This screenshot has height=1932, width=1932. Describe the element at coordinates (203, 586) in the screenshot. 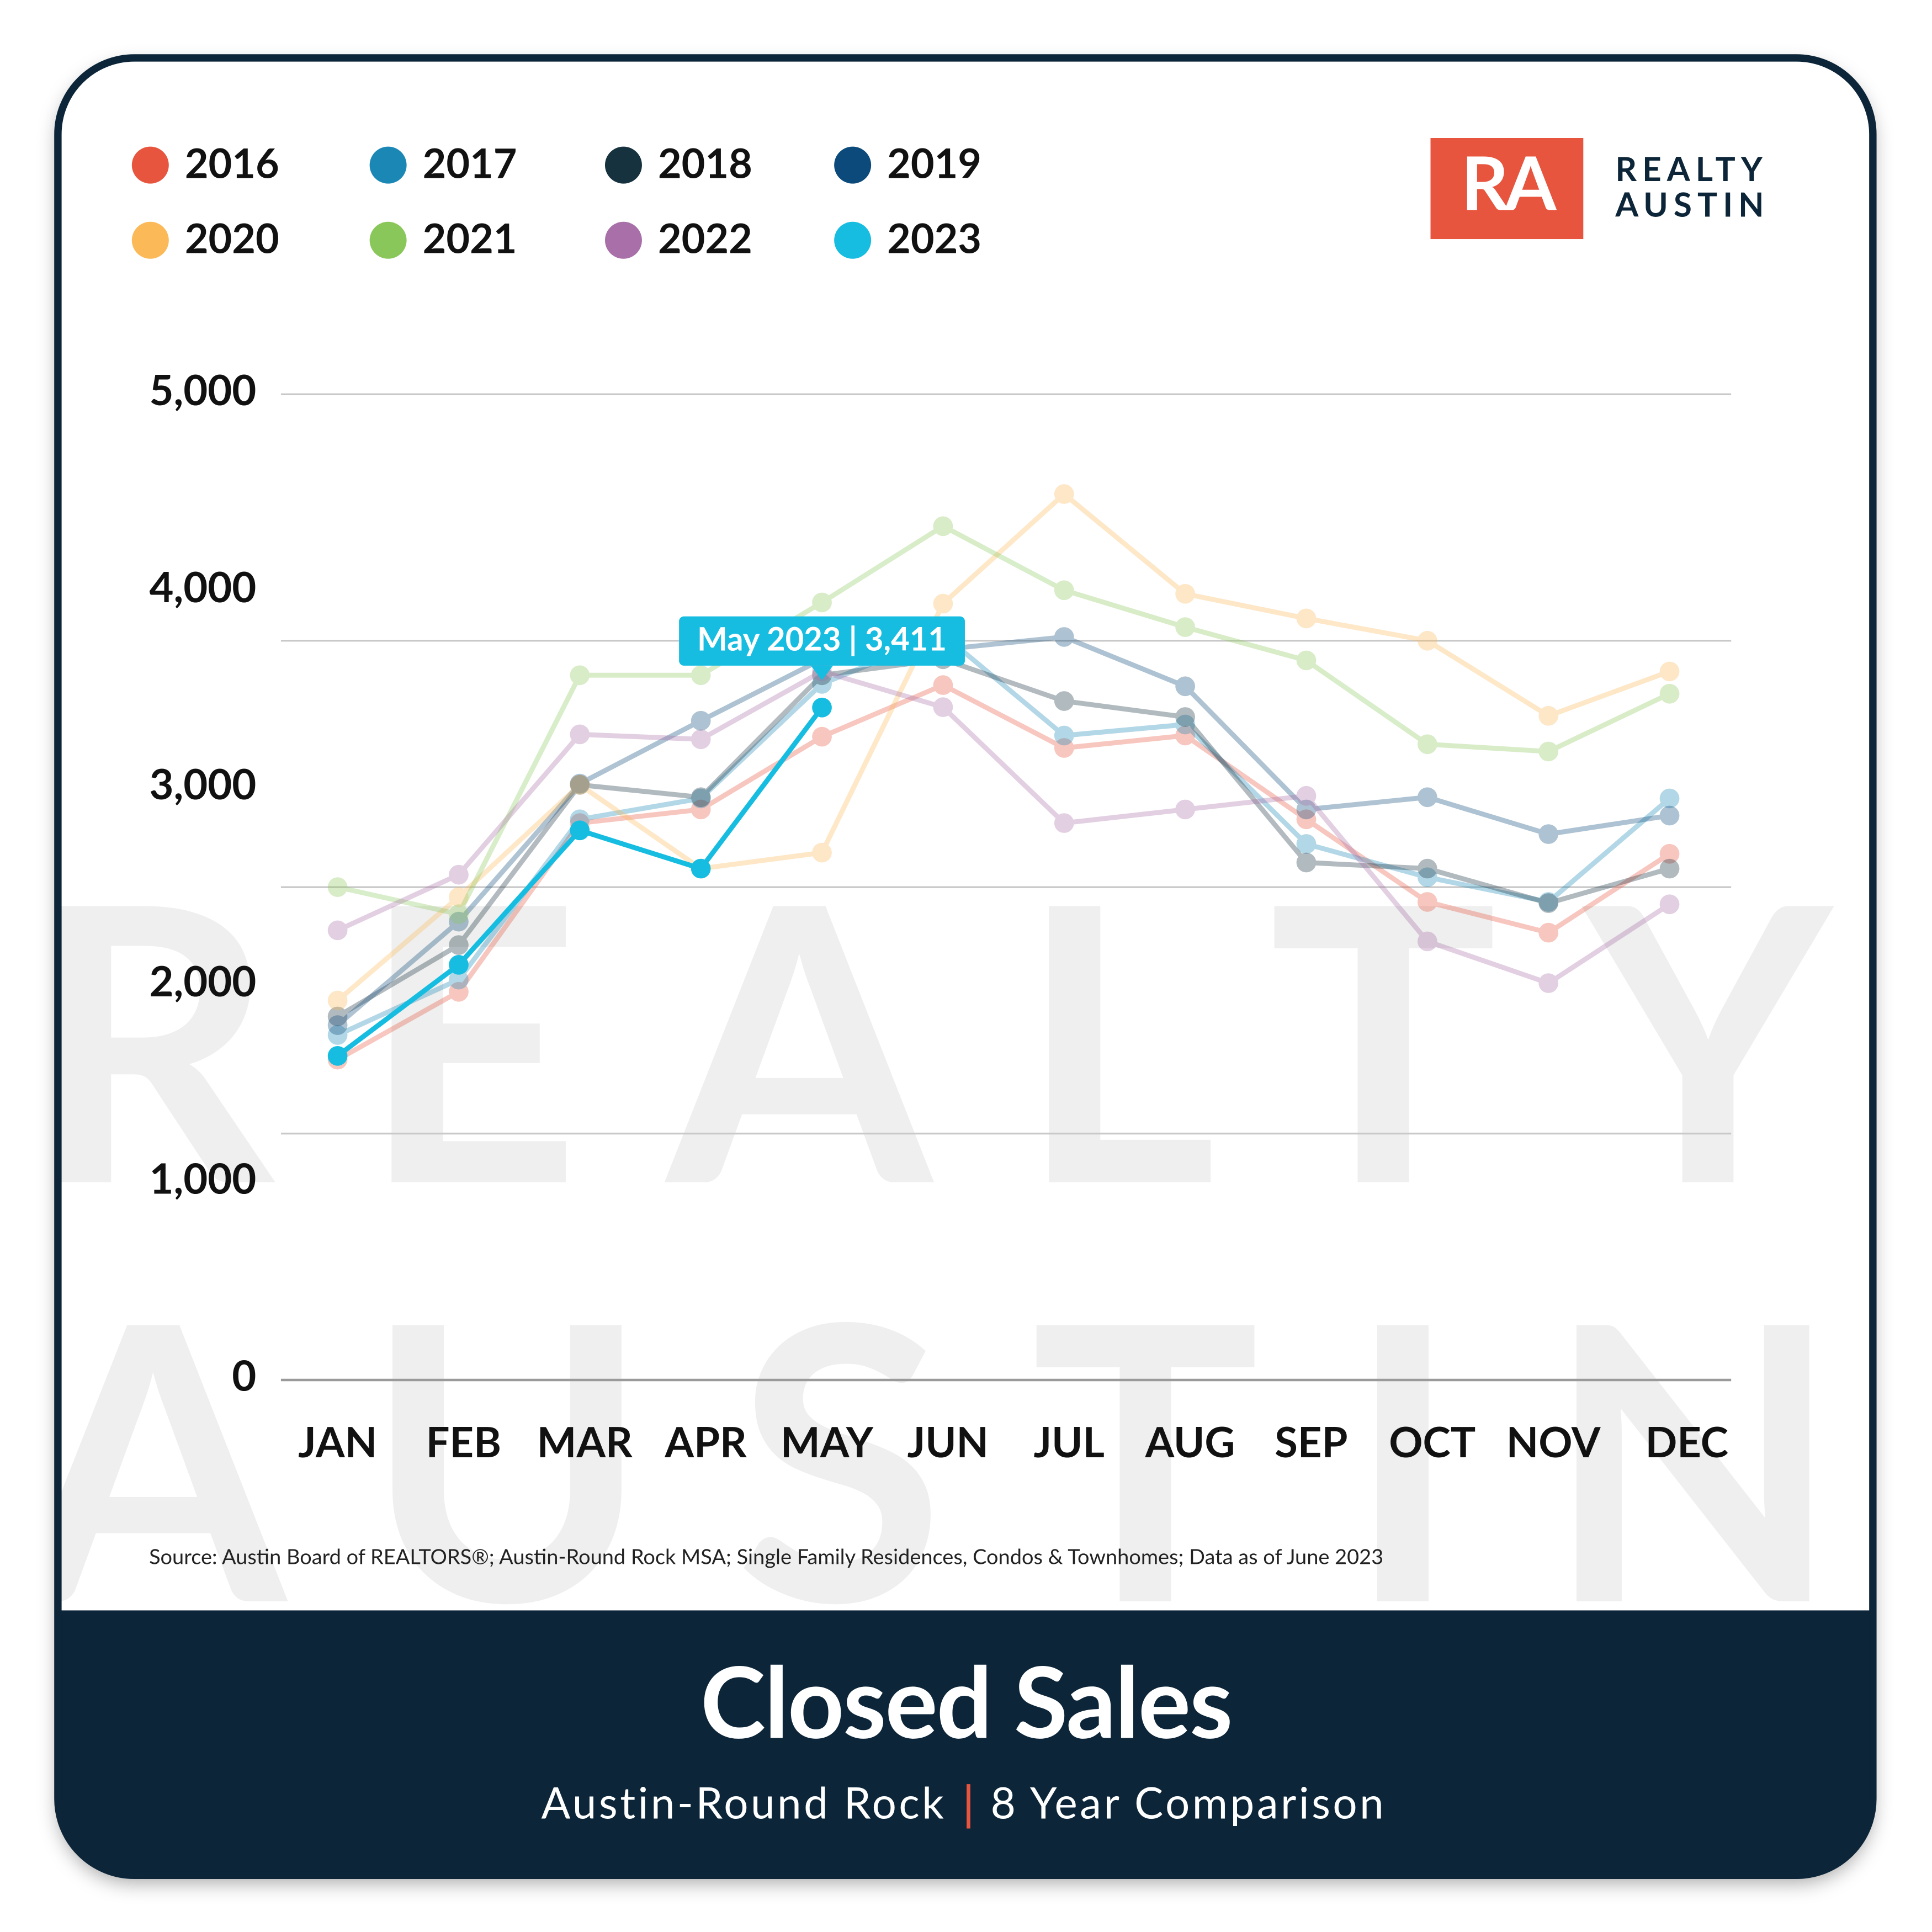

I see `y-tick-label: 4,000` at that location.